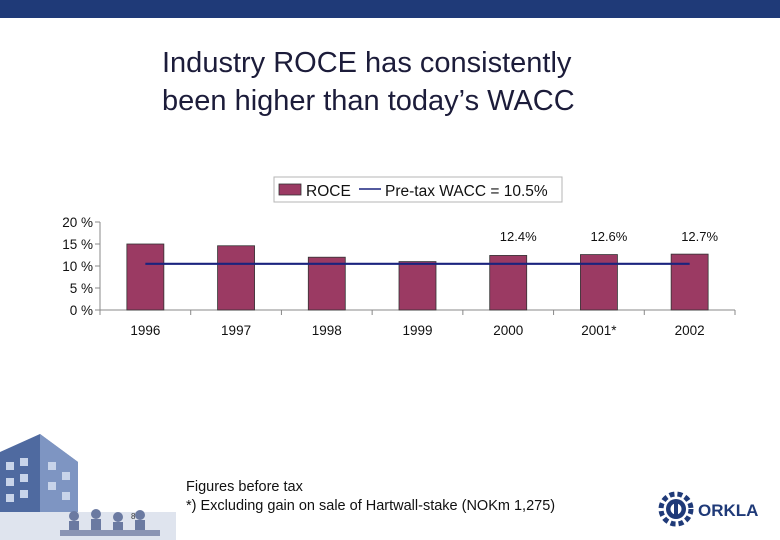 The image size is (780, 540). Describe the element at coordinates (77, 266) in the screenshot. I see `y-tick-label: 10 %` at that location.